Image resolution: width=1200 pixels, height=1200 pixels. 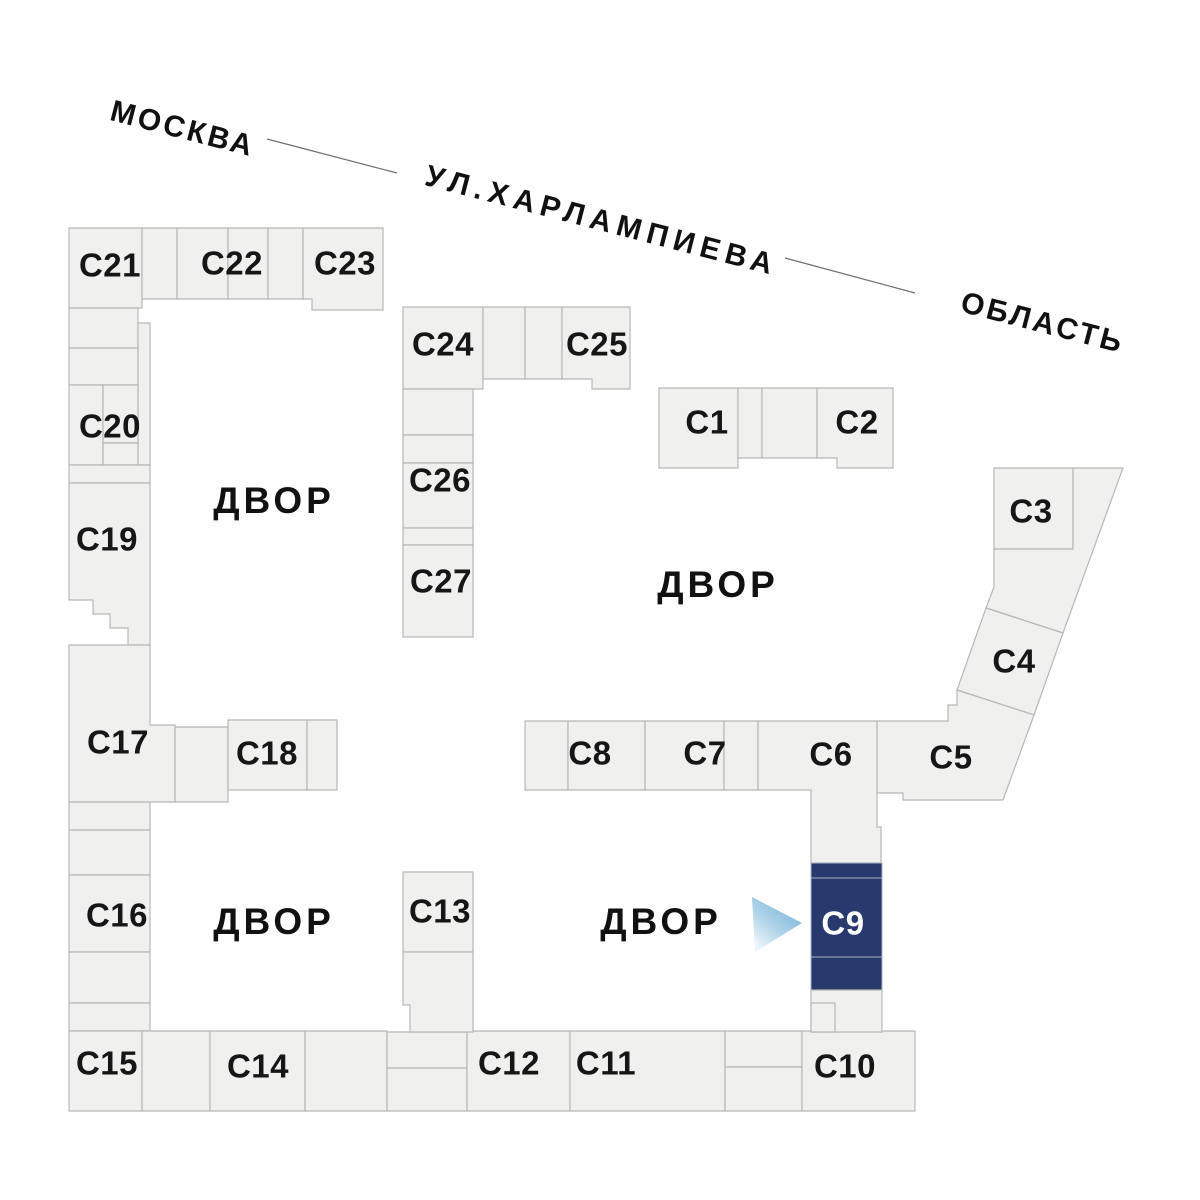 What do you see at coordinates (438, 992) in the screenshot?
I see `building-c13-section` at bounding box center [438, 992].